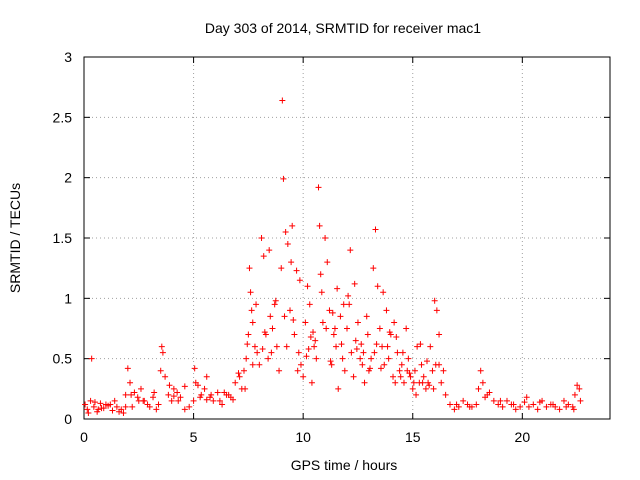 This screenshot has width=640, height=480. Describe the element at coordinates (63, 238) in the screenshot. I see `y-tick-label: 1.5` at that location.